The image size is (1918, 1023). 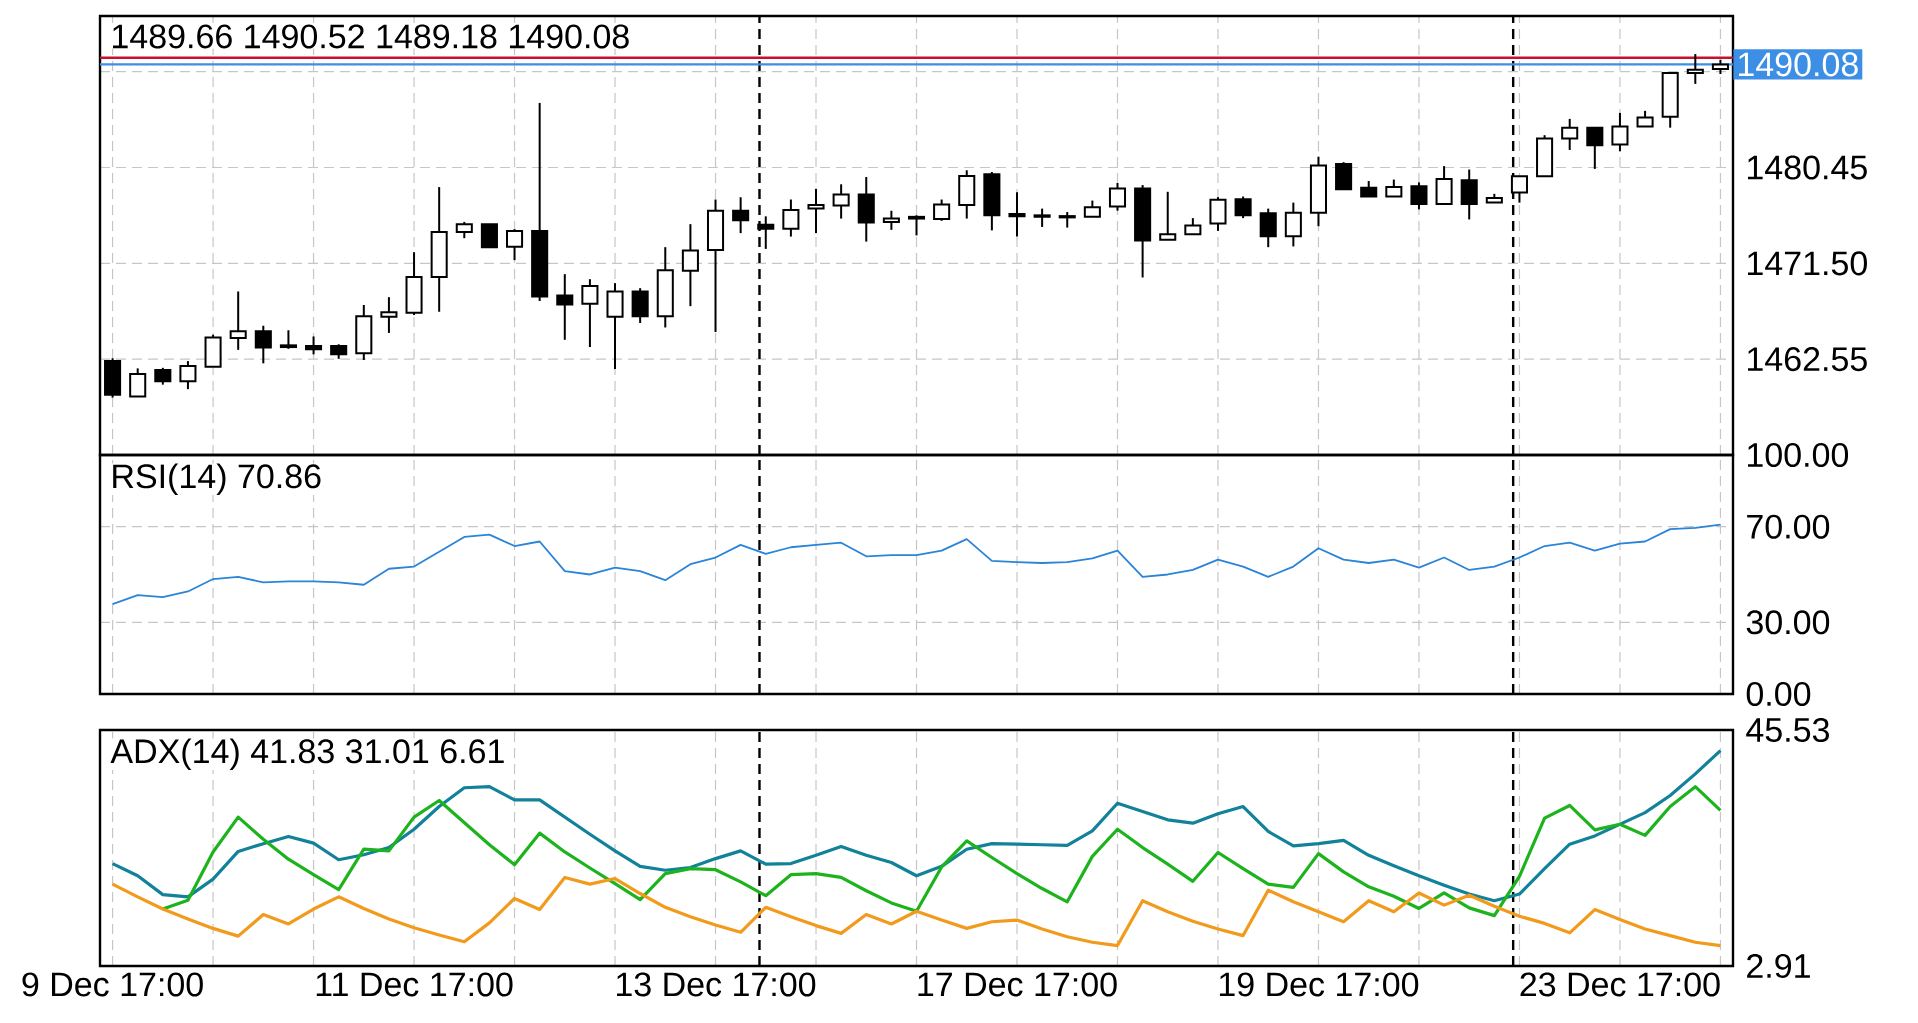 What do you see at coordinates (1319, 984) in the screenshot?
I see `x-tick-label: 19 Dec 17:00` at bounding box center [1319, 984].